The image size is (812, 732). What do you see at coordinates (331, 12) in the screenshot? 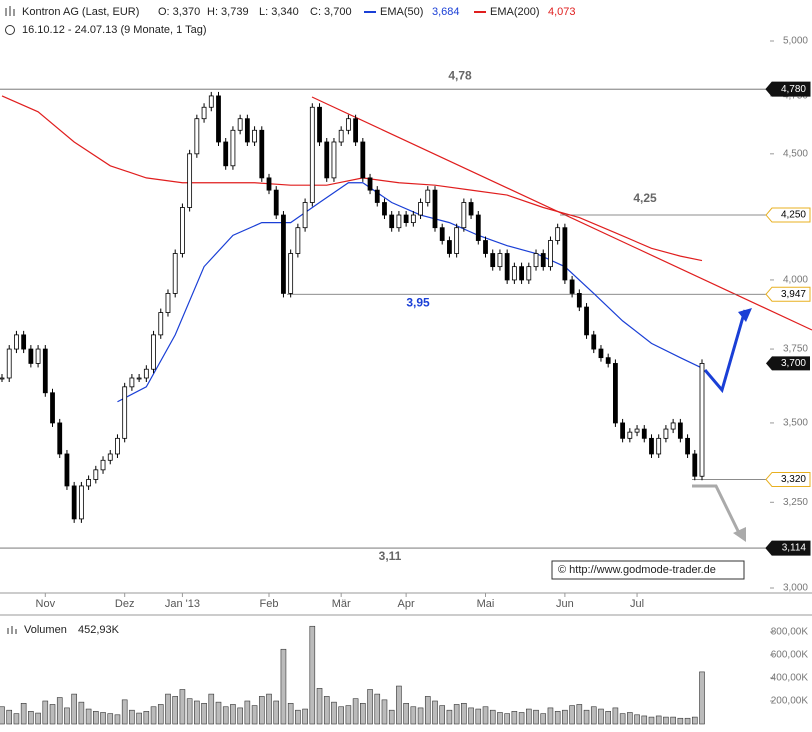
I see `ohlc: C: 3,700` at bounding box center [331, 12].